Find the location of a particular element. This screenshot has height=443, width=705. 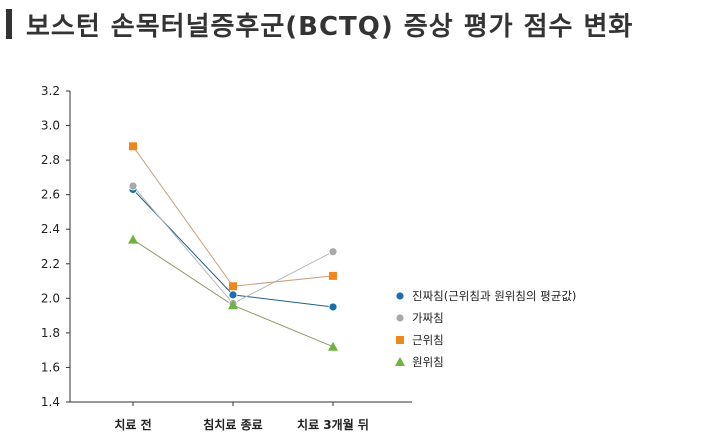

y-tick-label: 3.0 is located at coordinates (50, 126).